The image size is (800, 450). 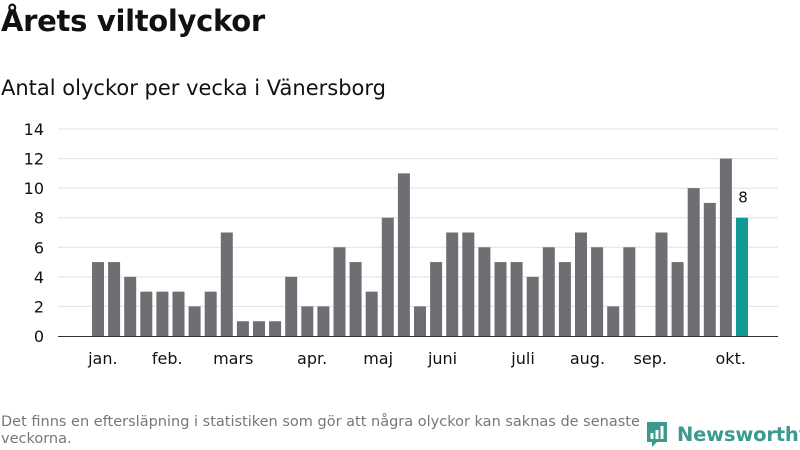 What do you see at coordinates (39, 306) in the screenshot?
I see `y-tick-label: 2` at bounding box center [39, 306].